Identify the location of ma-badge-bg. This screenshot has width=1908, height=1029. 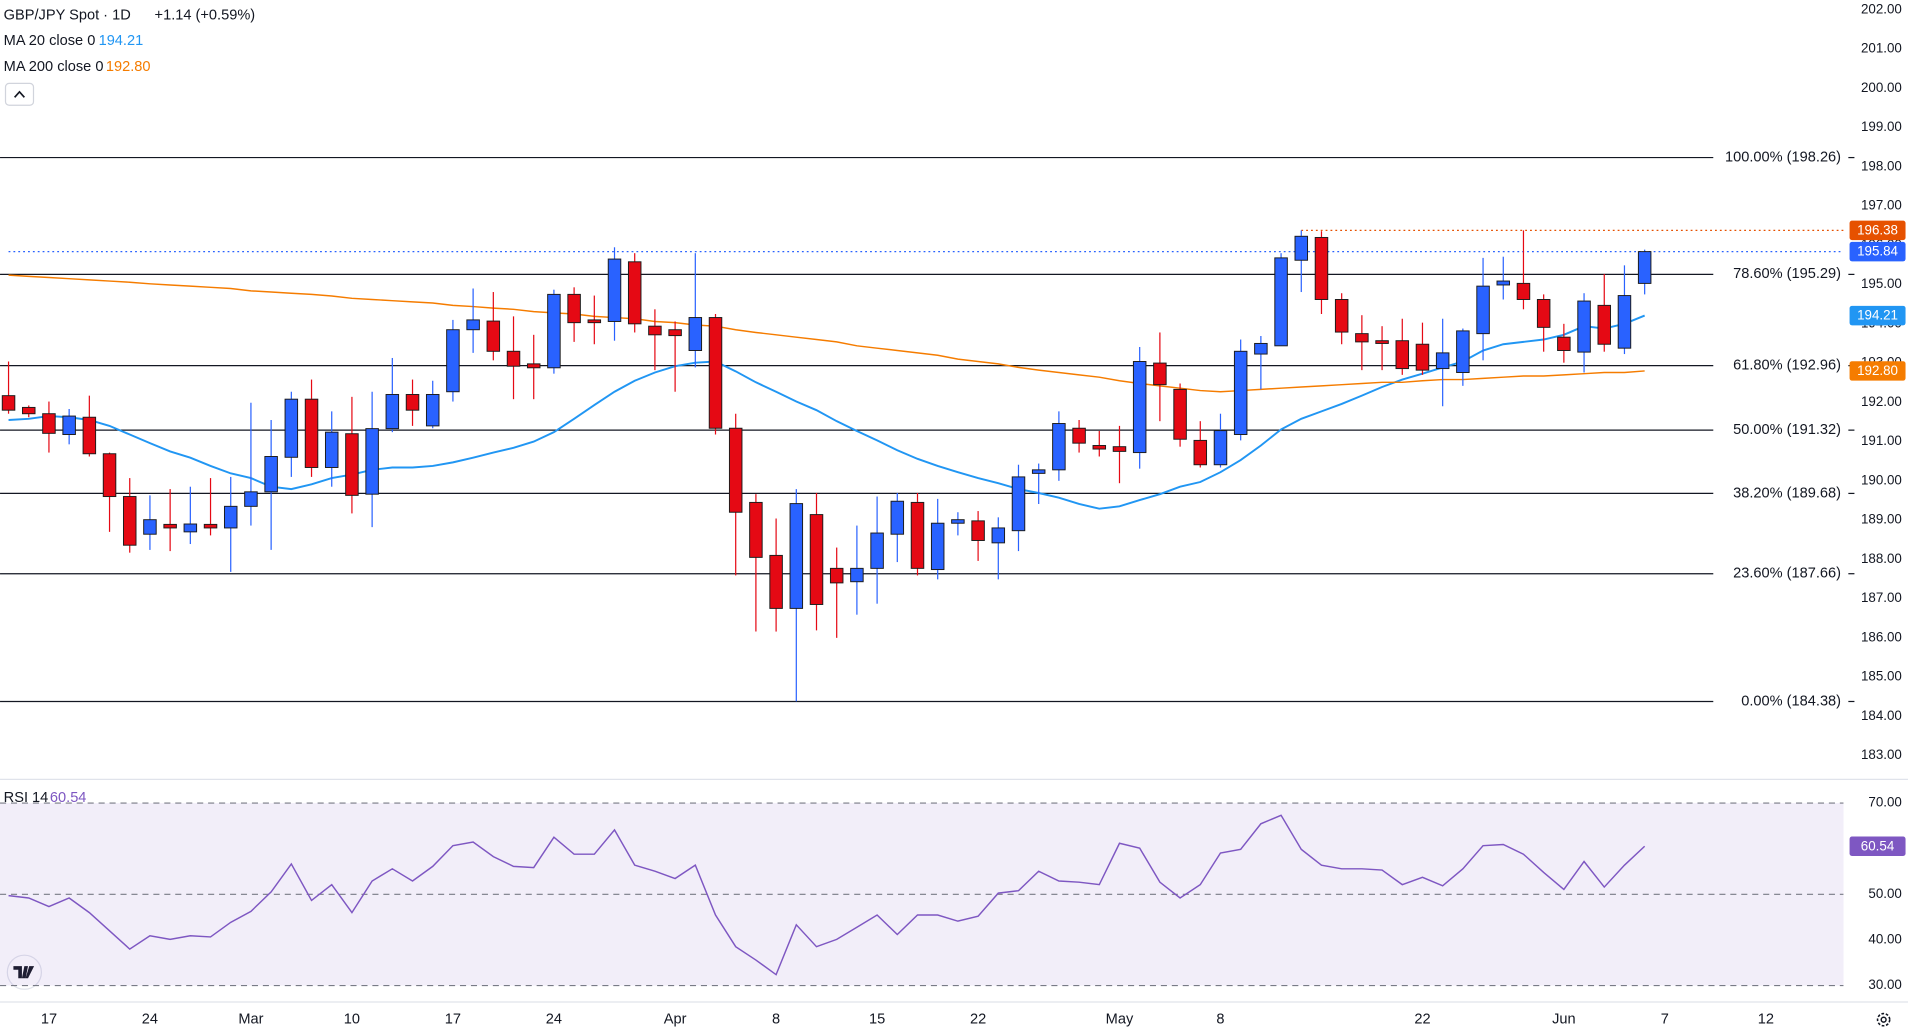
(1877, 371).